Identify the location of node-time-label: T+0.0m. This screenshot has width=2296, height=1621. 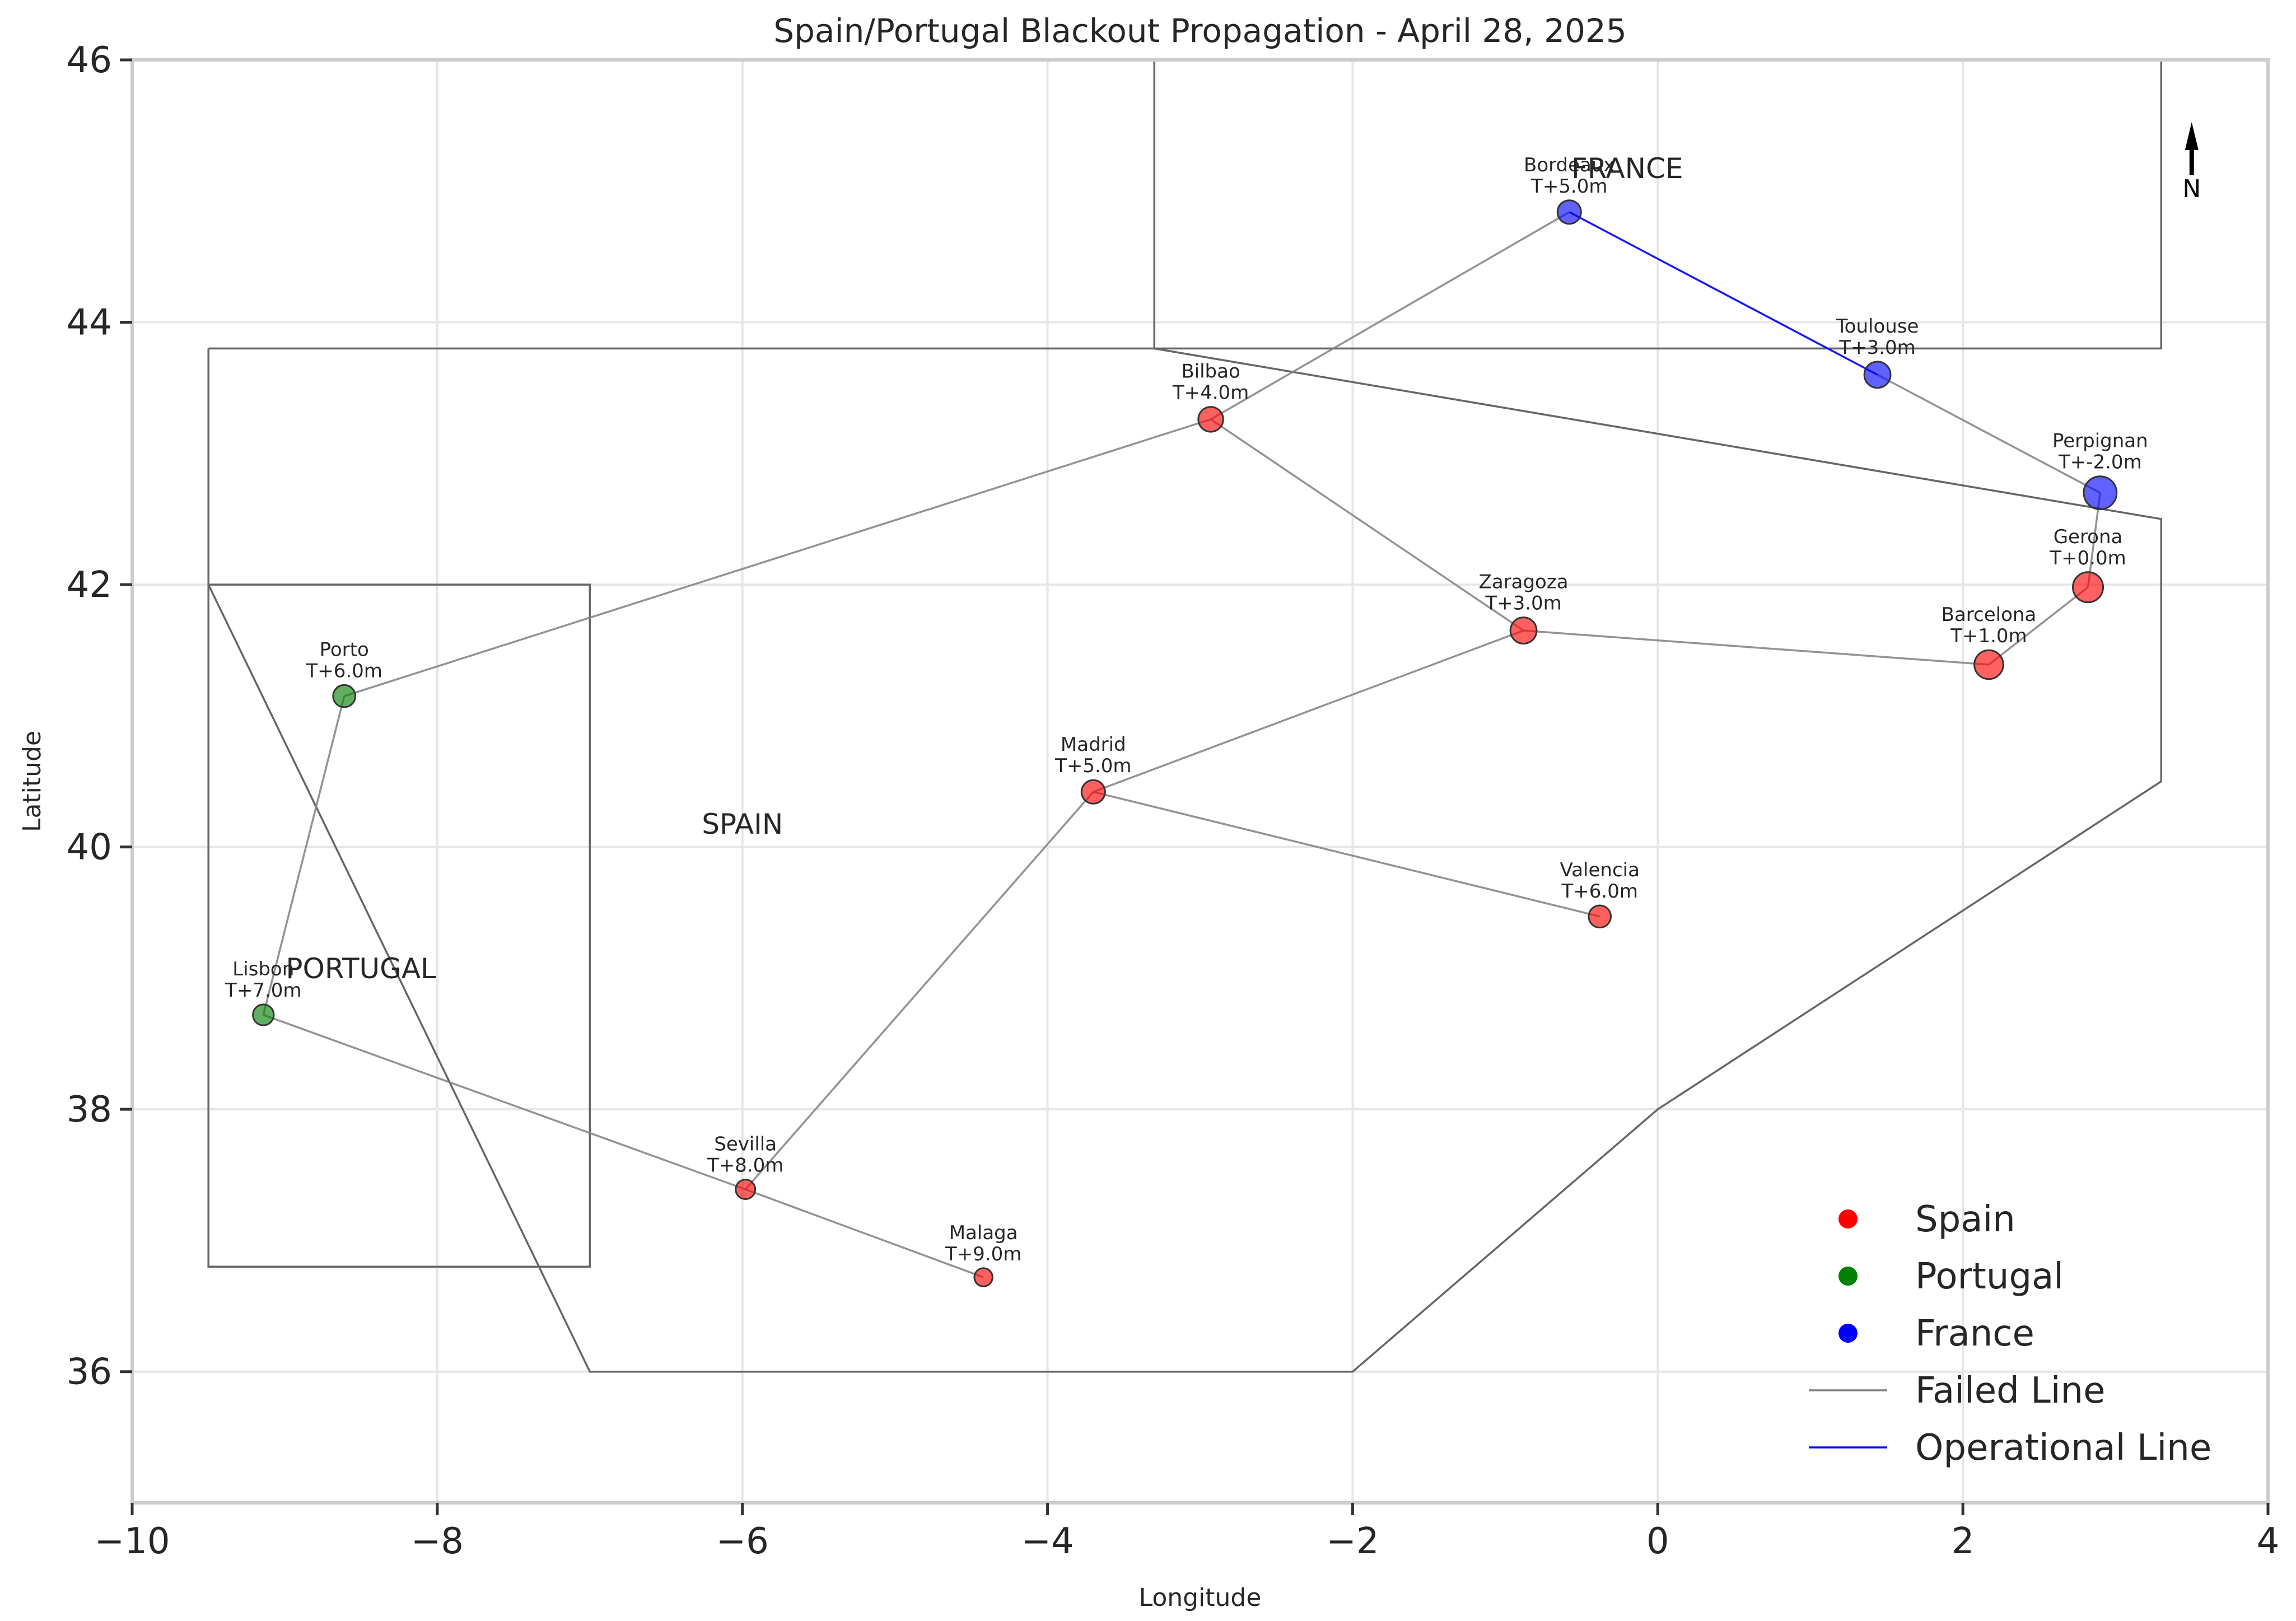
(2088, 558).